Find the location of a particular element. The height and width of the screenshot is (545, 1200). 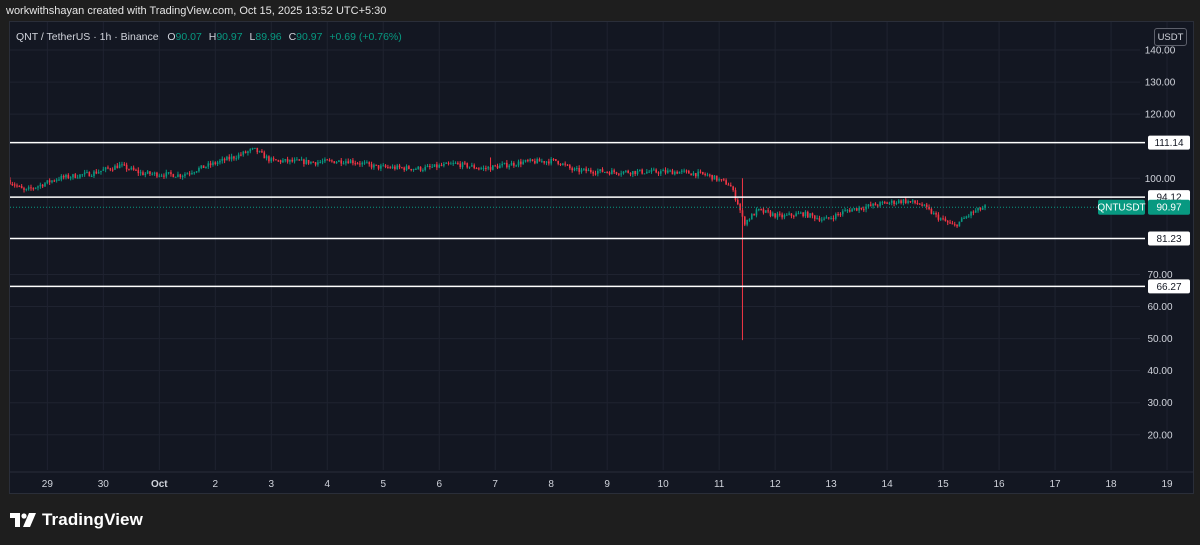

level-tag is located at coordinates (1169, 238).